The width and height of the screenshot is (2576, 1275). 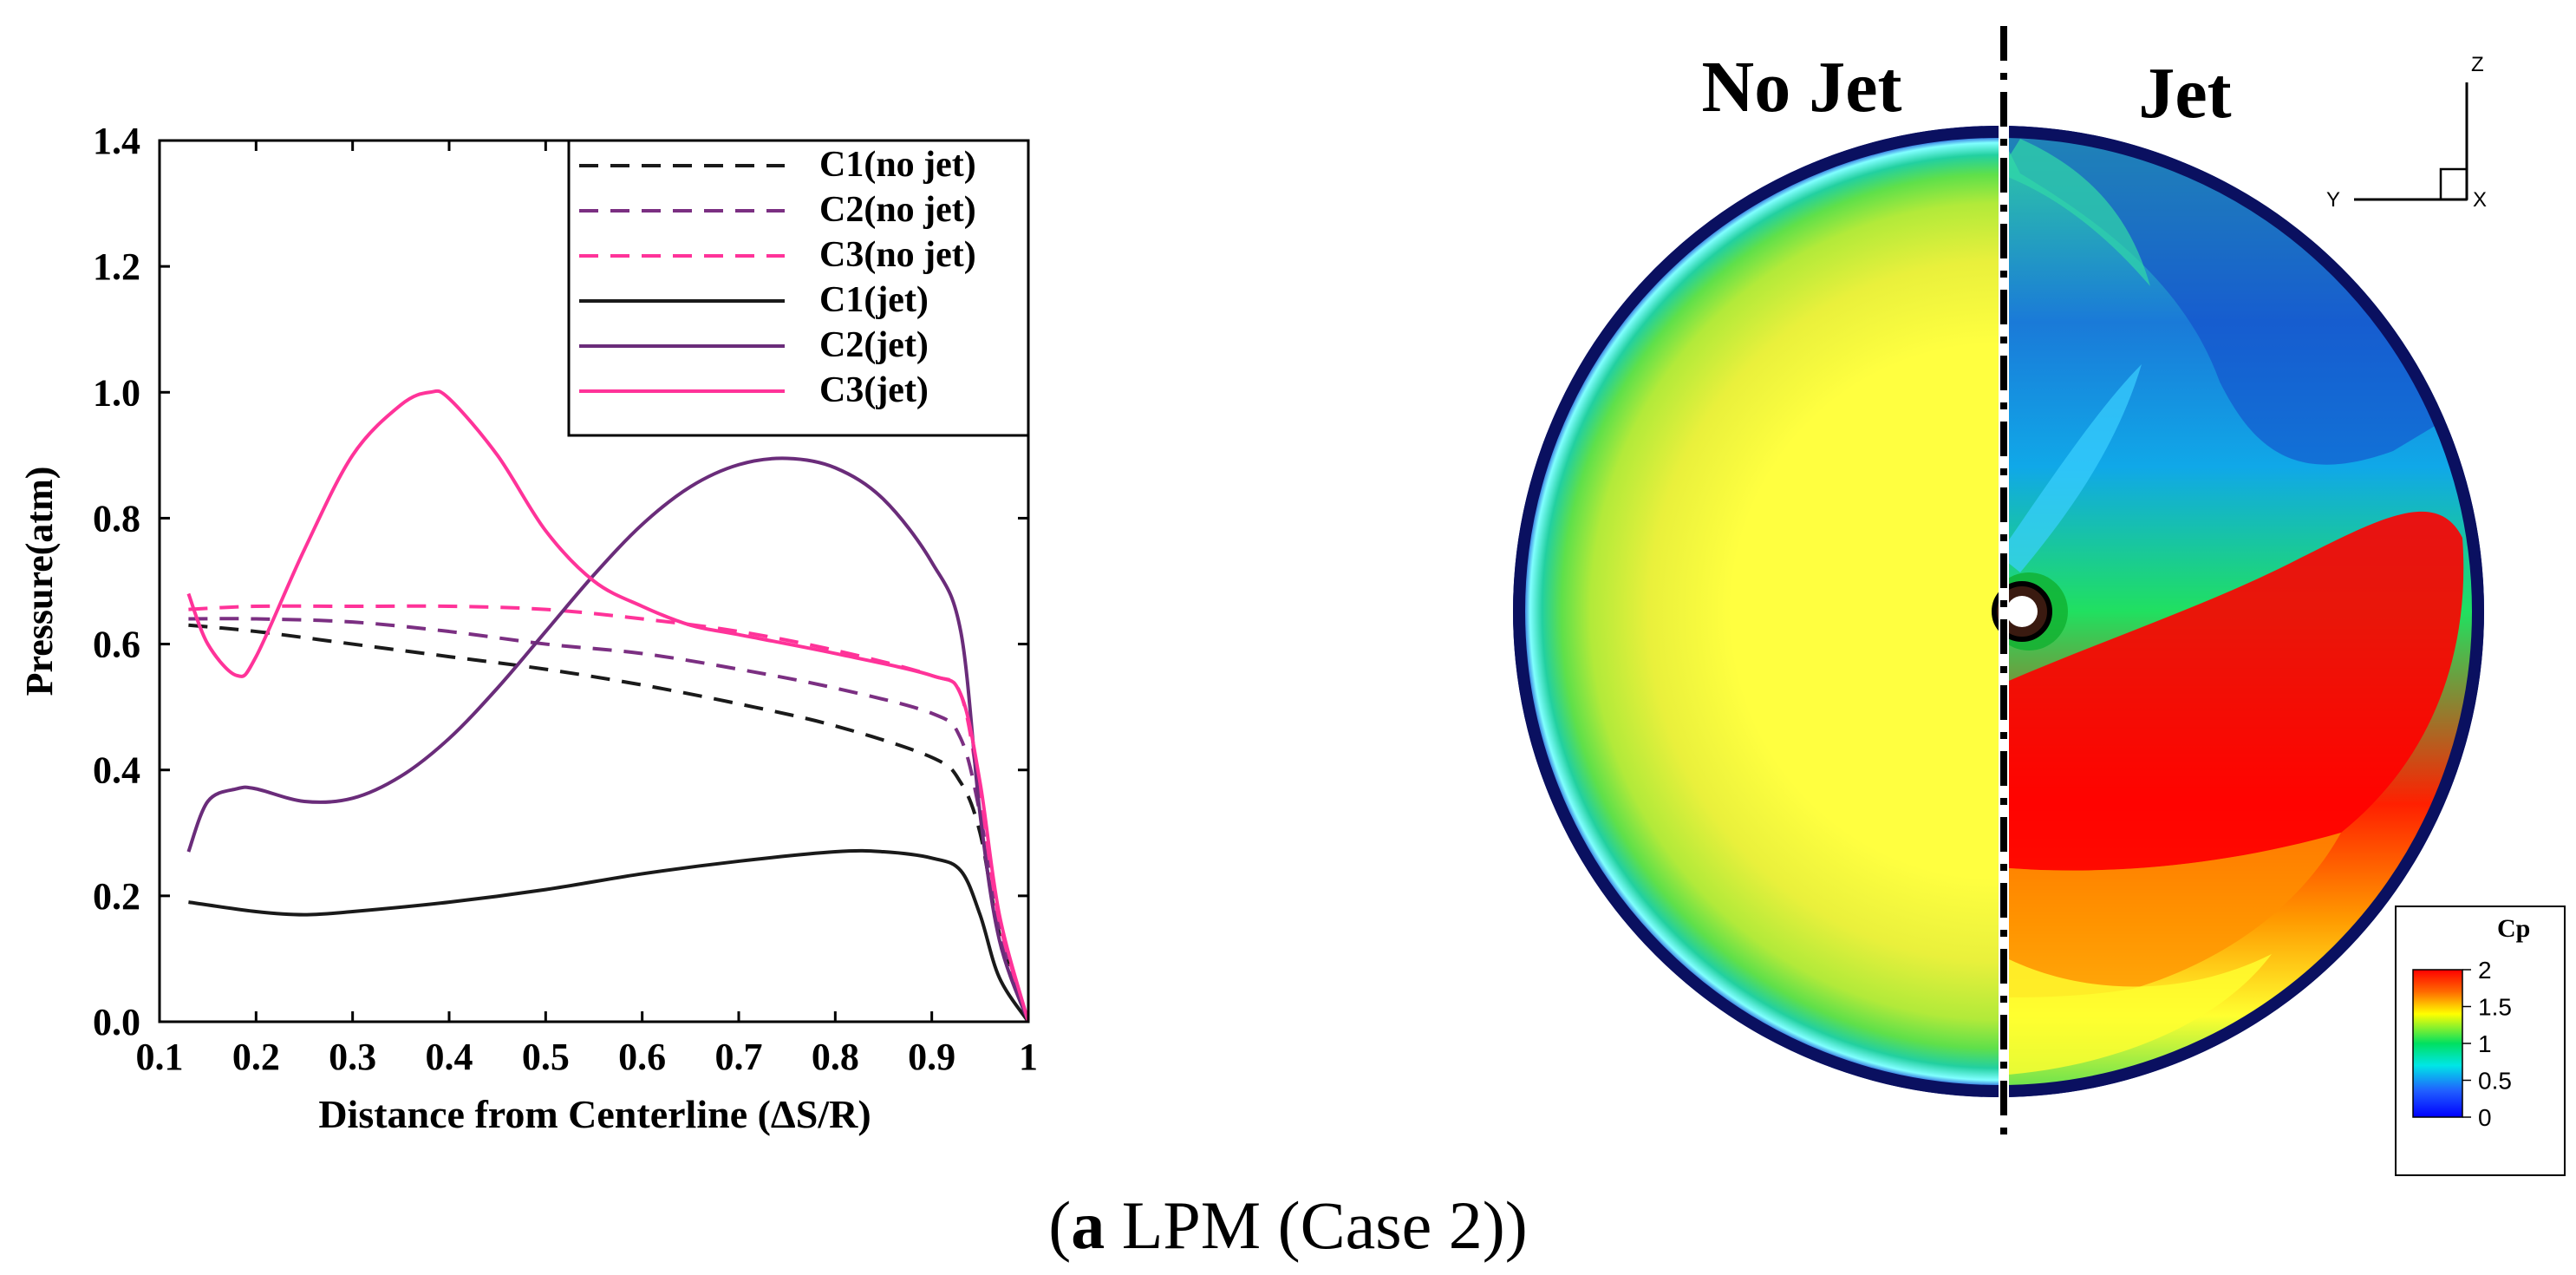 I want to click on x-tick-label: 0.1, so click(x=160, y=1057).